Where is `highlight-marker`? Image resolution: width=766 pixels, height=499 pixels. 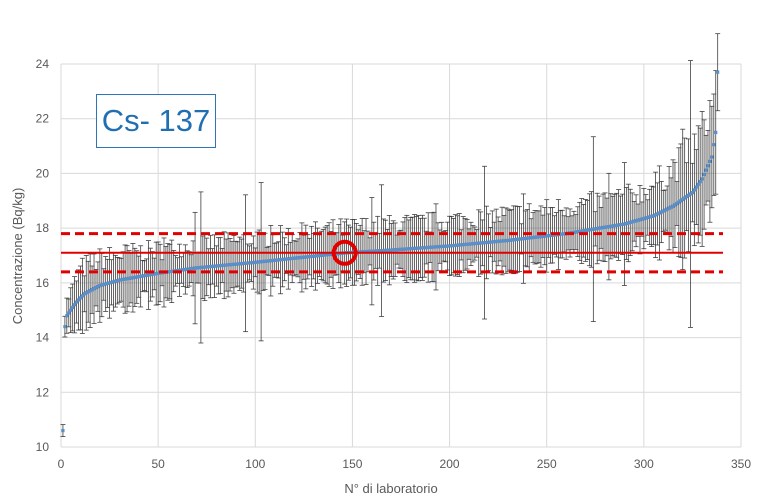
highlight-marker is located at coordinates (344, 252).